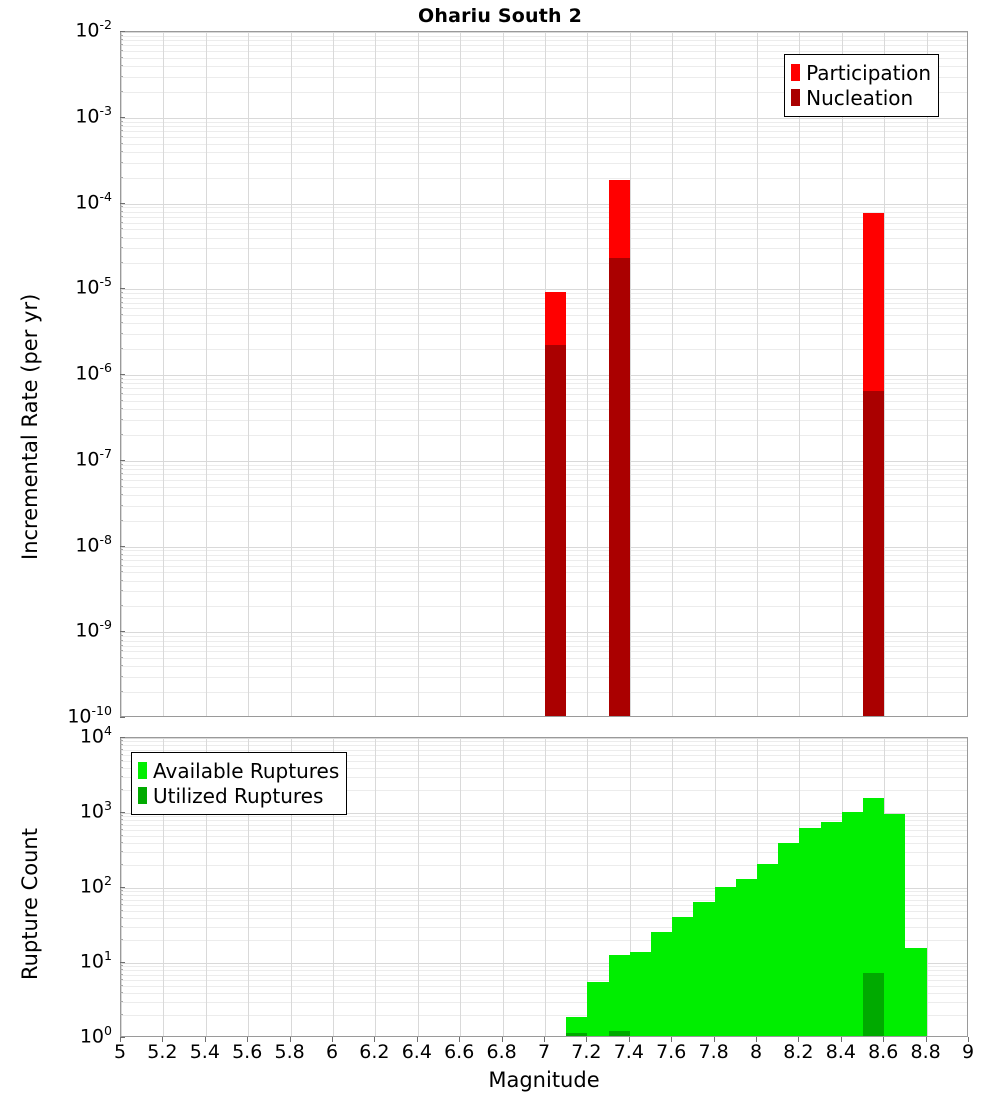 The image size is (1000, 1100). Describe the element at coordinates (93, 29) in the screenshot. I see `y-axis-tick-label: 10⁻²` at that location.